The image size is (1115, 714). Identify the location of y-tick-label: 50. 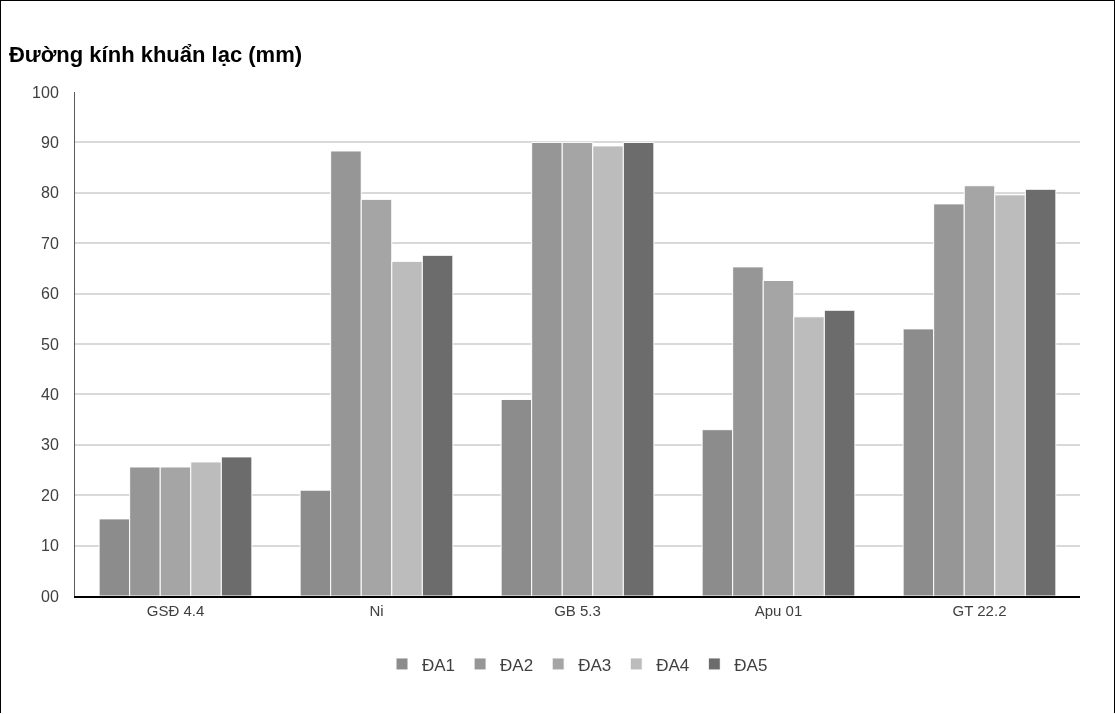
(50, 344).